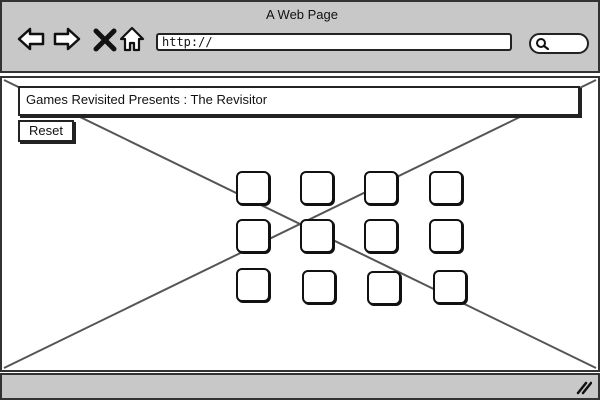 The image size is (600, 400). I want to click on home-icon, so click(132, 39).